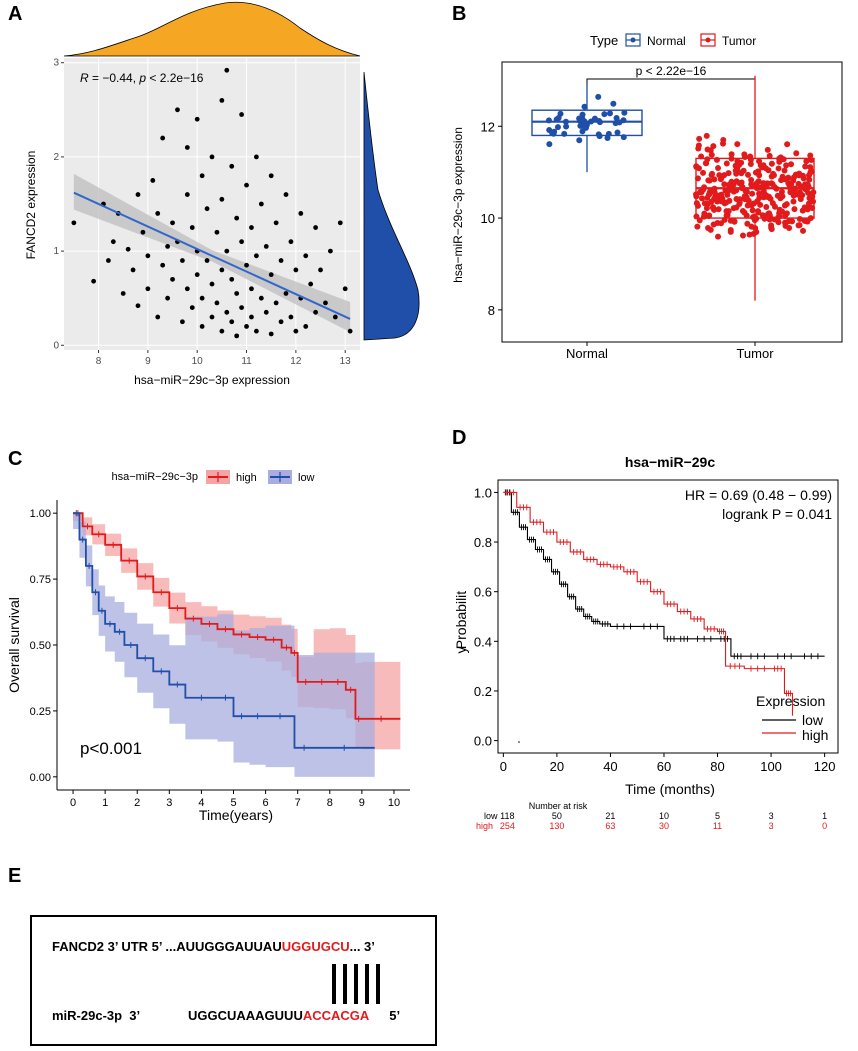 The image size is (858, 1051). Describe the element at coordinates (237, 616) in the screenshot. I see `c-curve-high` at that location.